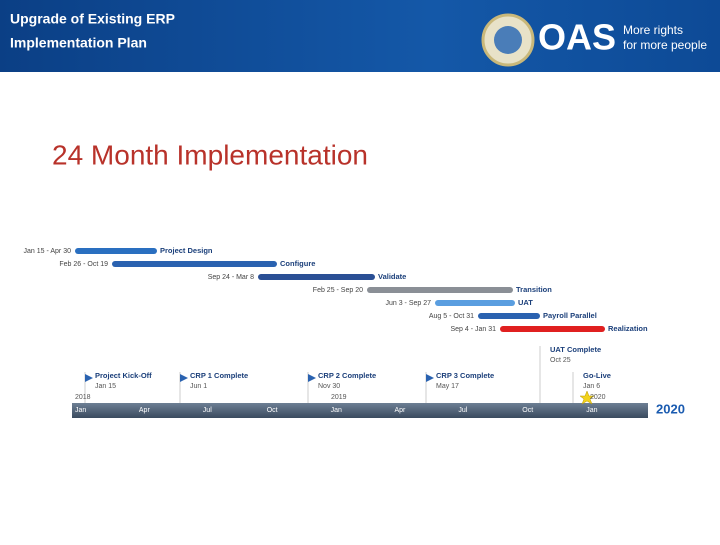  What do you see at coordinates (198, 386) in the screenshot?
I see `milestone-date: Jun 1` at bounding box center [198, 386].